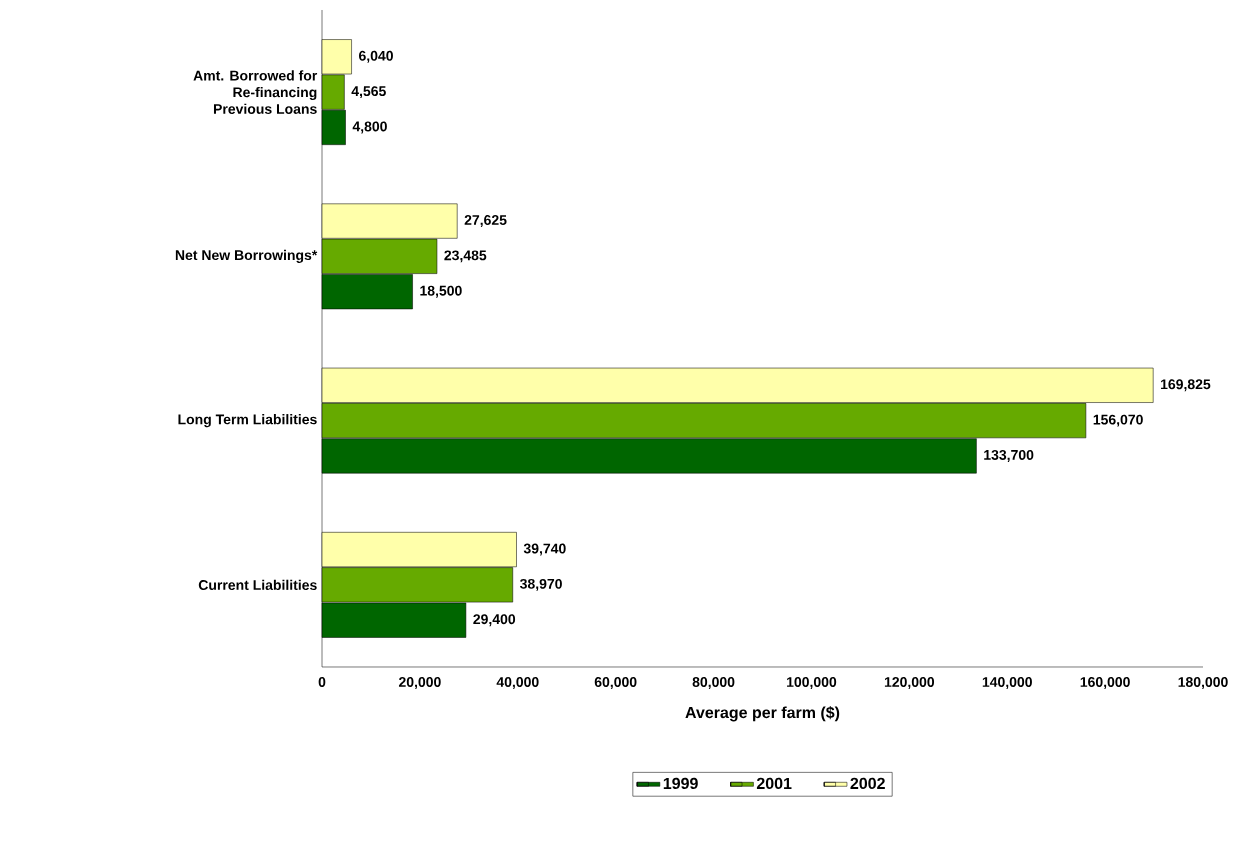  Describe the element at coordinates (615, 683) in the screenshot. I see `x-tick-label: 60,000` at that location.